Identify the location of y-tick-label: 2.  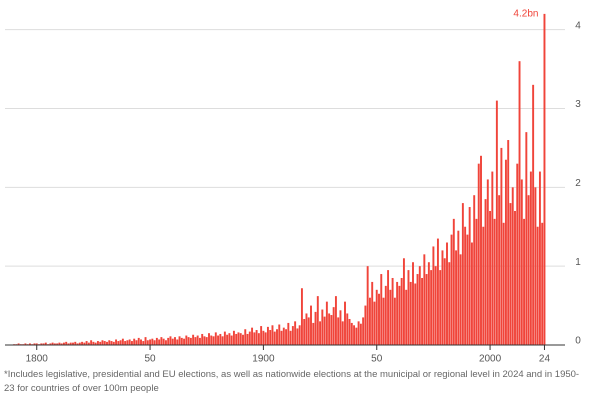
(578, 183).